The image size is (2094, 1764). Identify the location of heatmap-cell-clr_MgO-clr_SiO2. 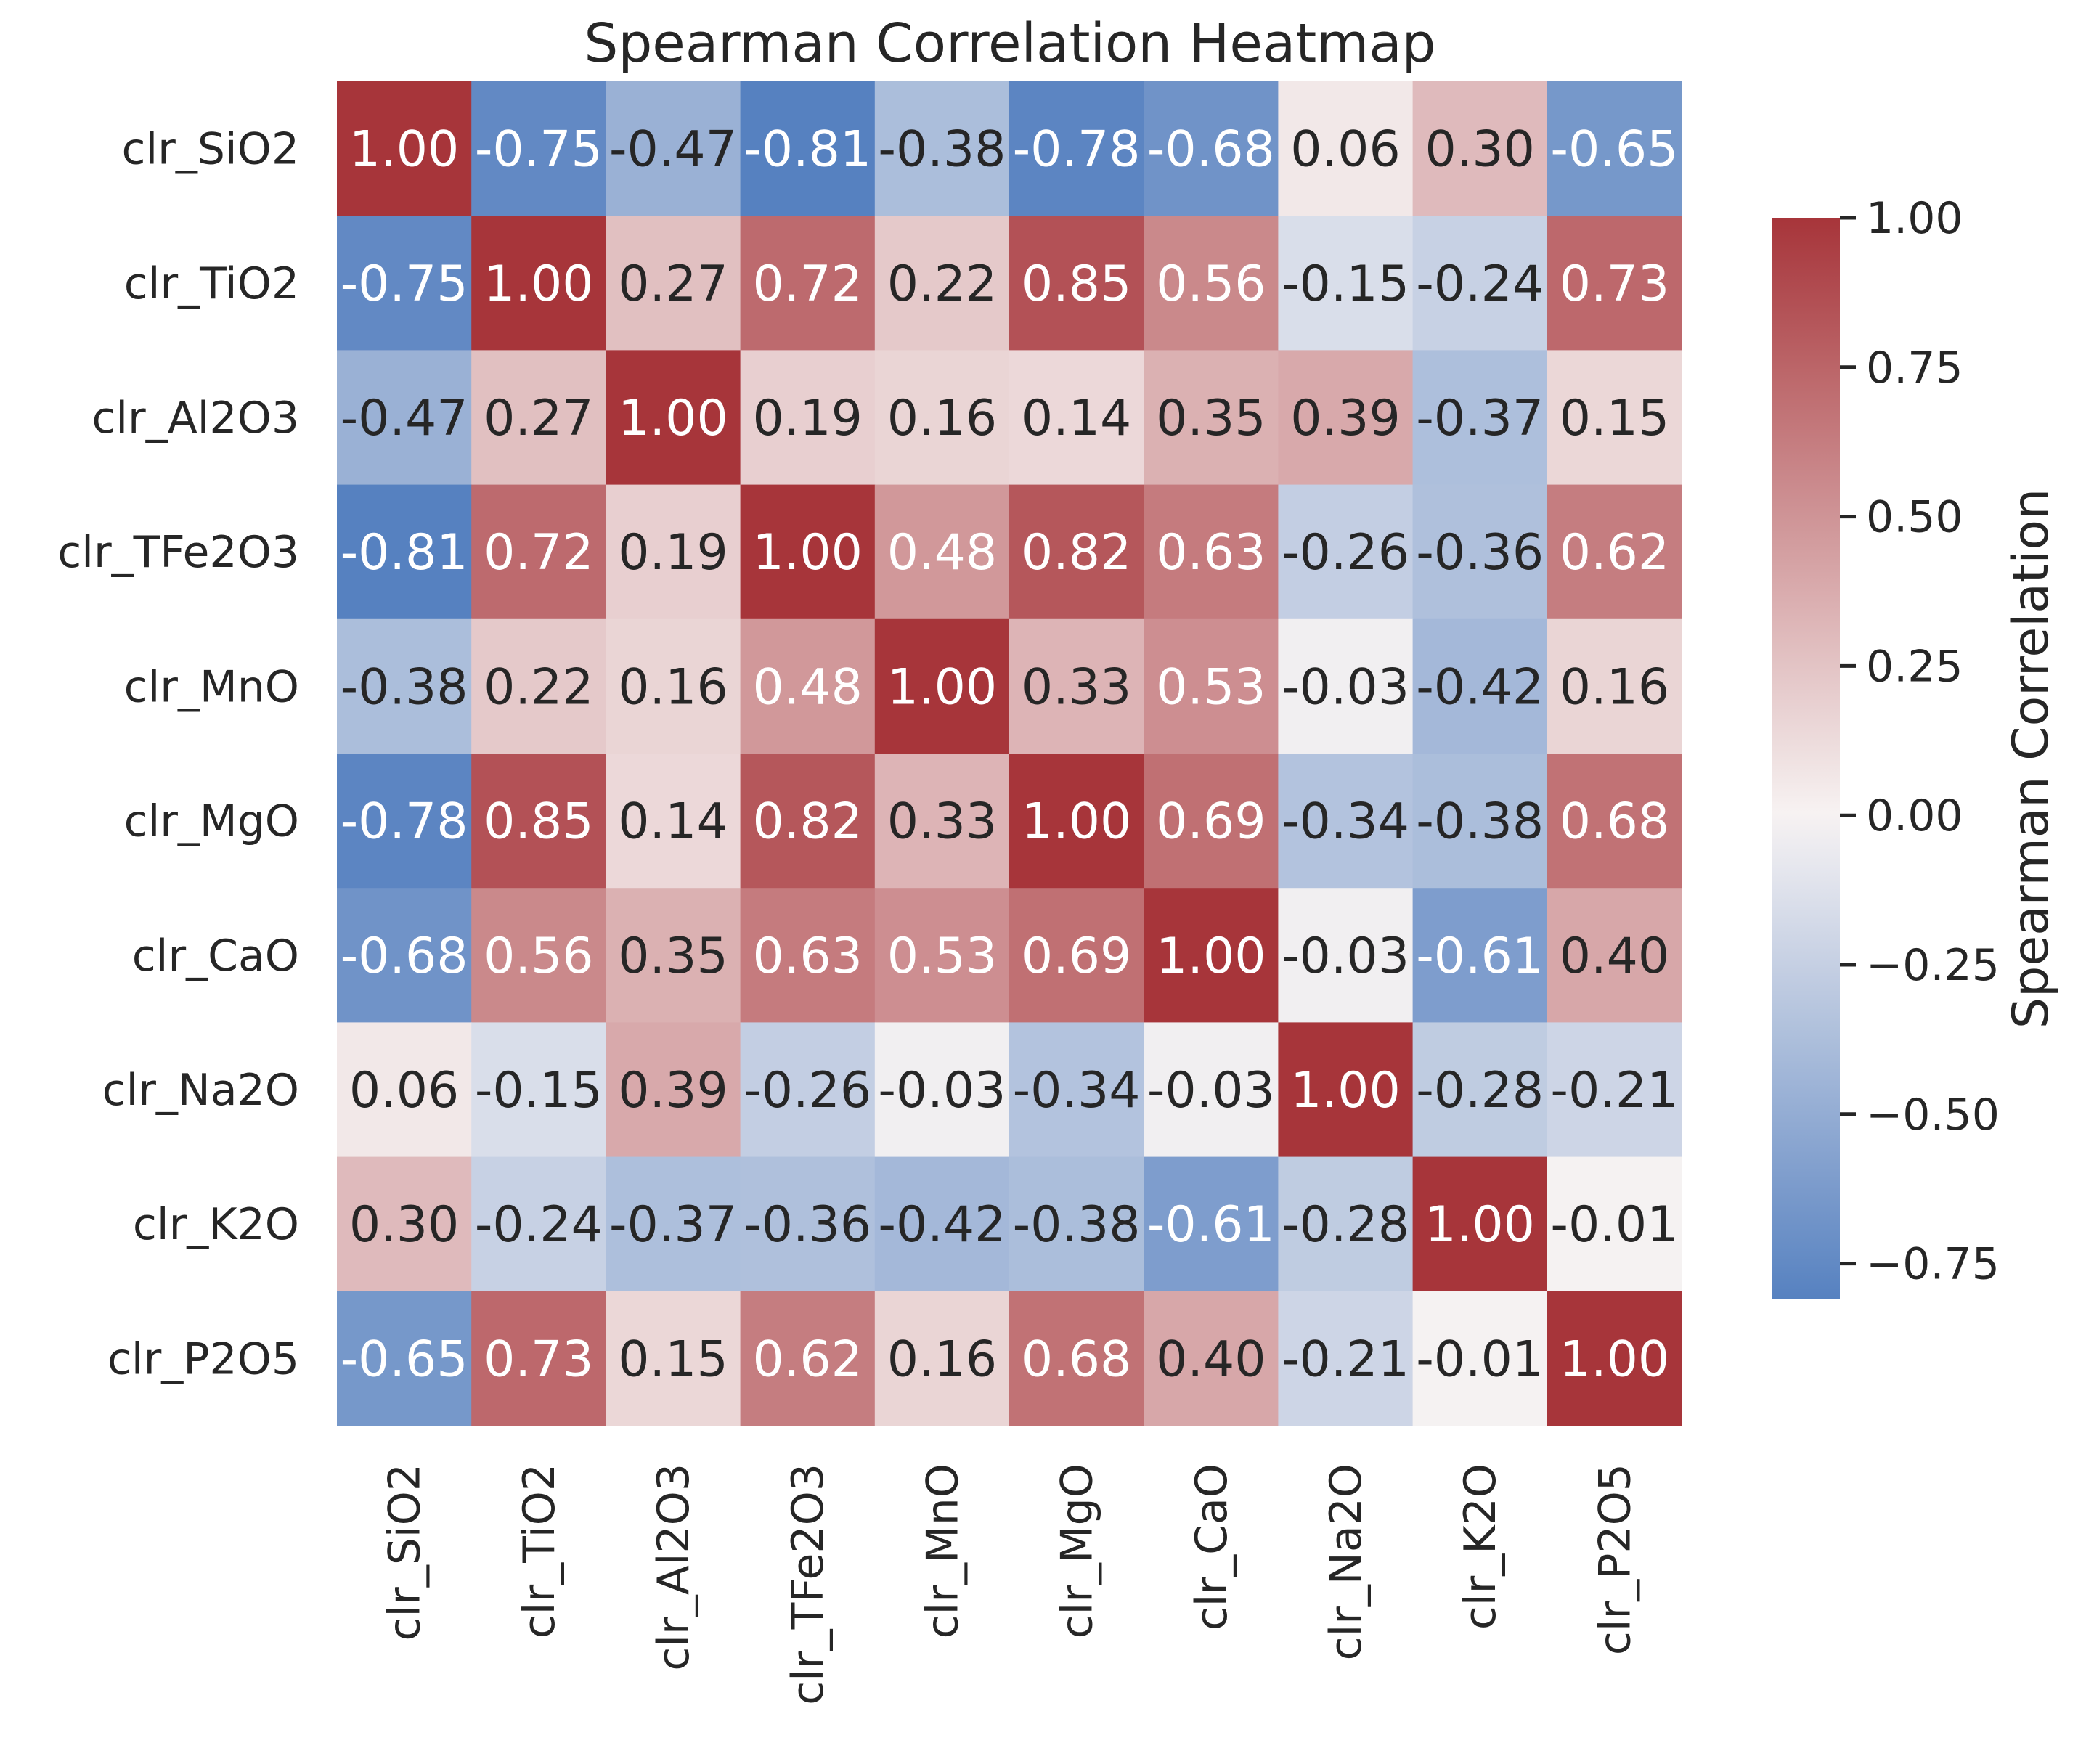
(404, 822).